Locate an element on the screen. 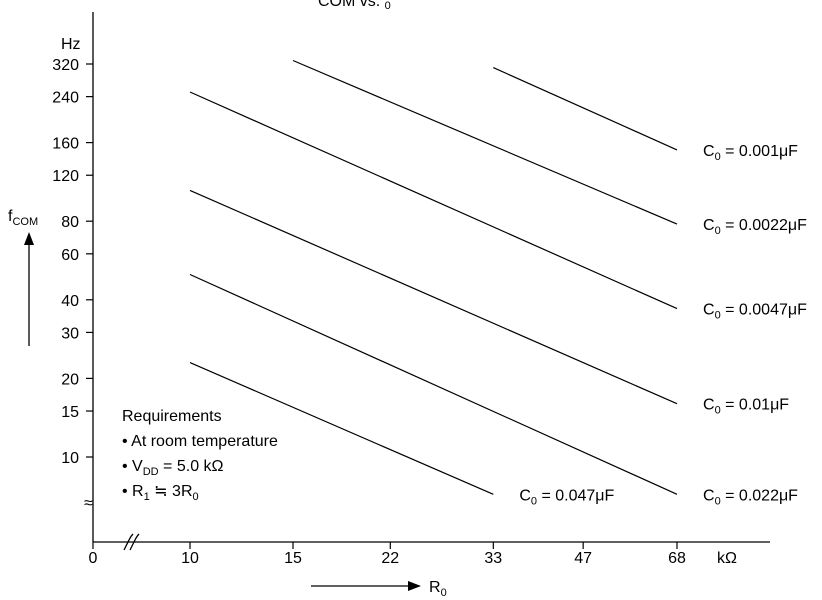 The width and height of the screenshot is (822, 600). x-axis-label-sub: 0 is located at coordinates (444, 593).